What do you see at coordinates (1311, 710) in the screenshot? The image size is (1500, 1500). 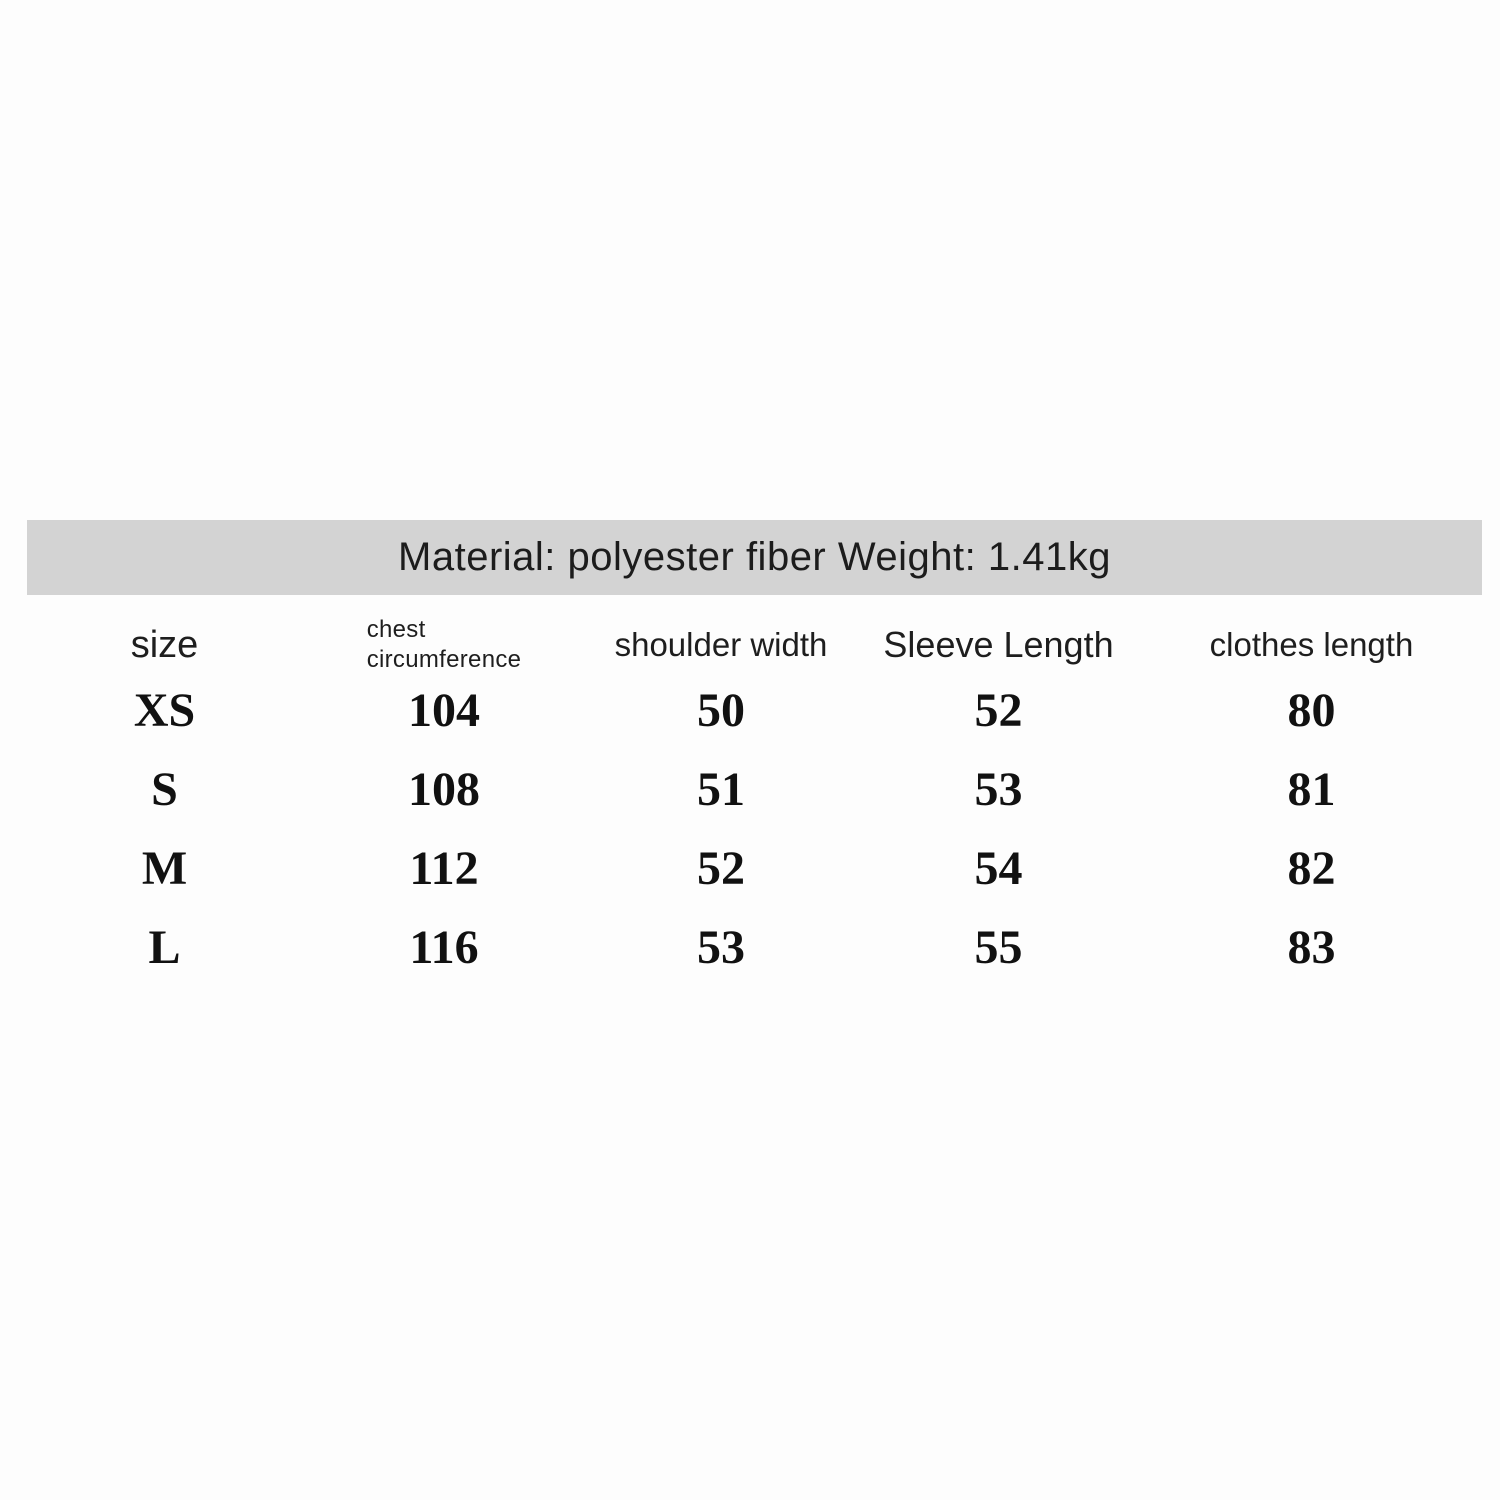 I see `cell-clothes-xs: 80` at bounding box center [1311, 710].